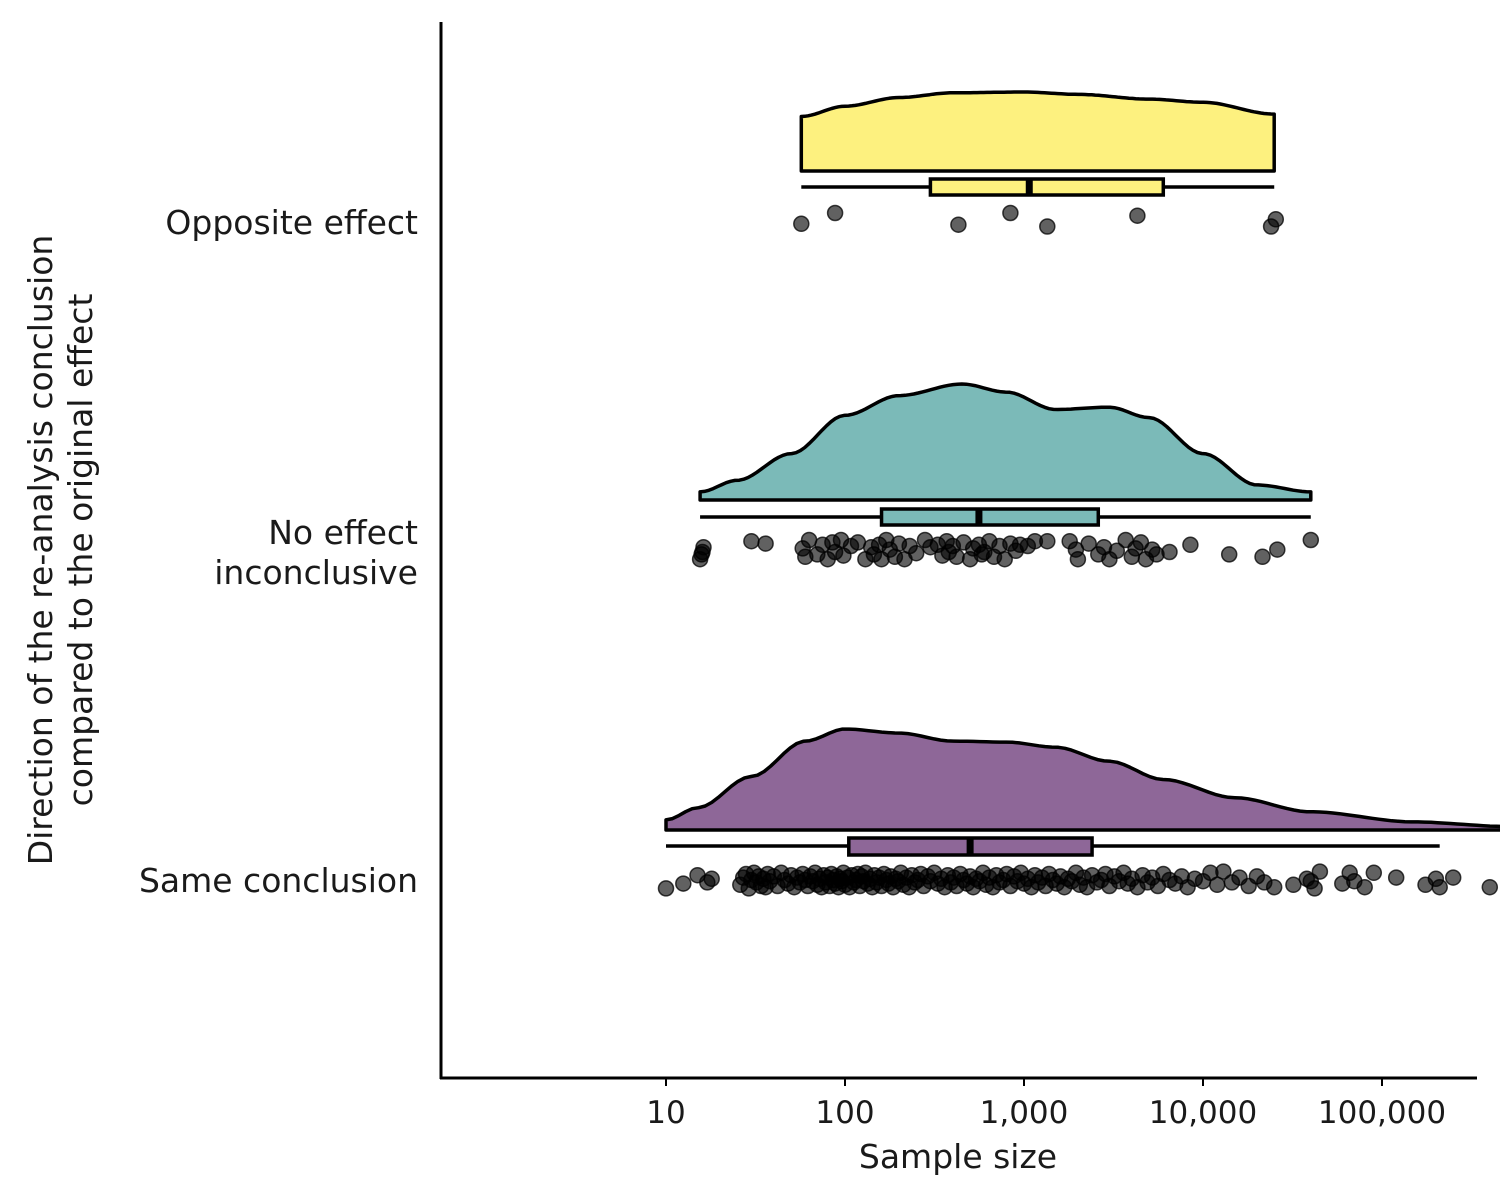 The image size is (1500, 1200). Describe the element at coordinates (1382, 1113) in the screenshot. I see `x-tick-label: 100,000` at that location.